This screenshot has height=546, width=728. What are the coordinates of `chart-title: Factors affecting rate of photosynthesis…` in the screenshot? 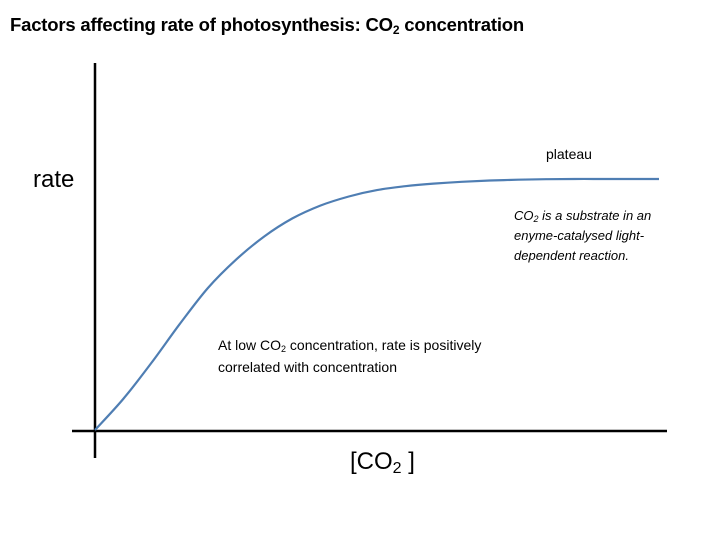 It's located at (267, 25).